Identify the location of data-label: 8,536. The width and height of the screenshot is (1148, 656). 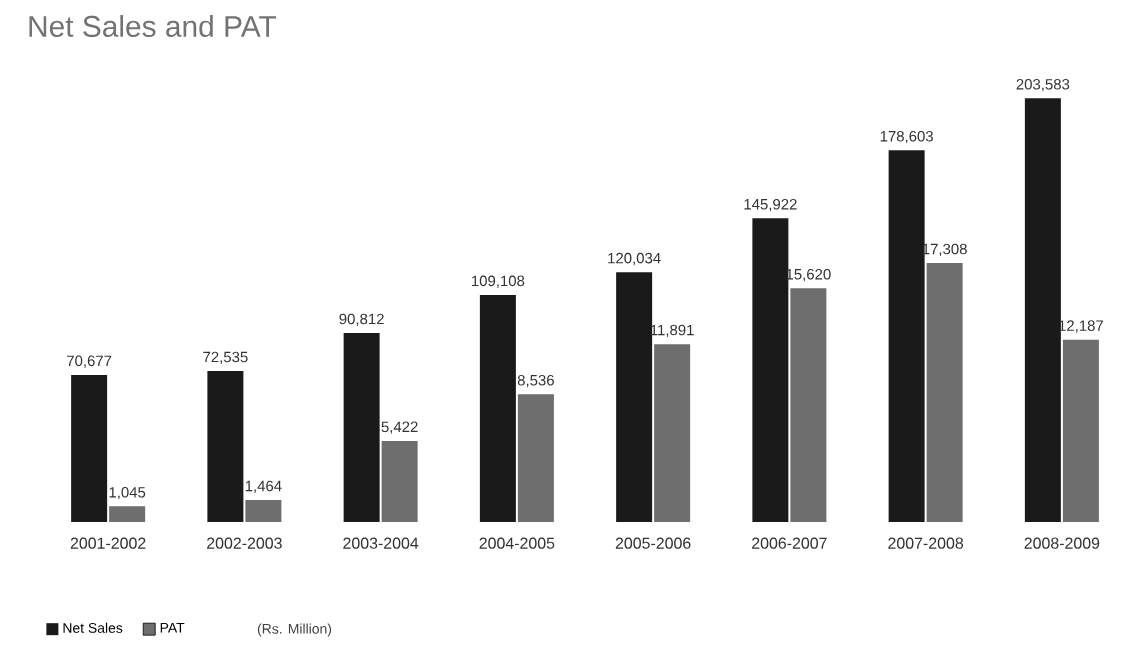
(535, 381).